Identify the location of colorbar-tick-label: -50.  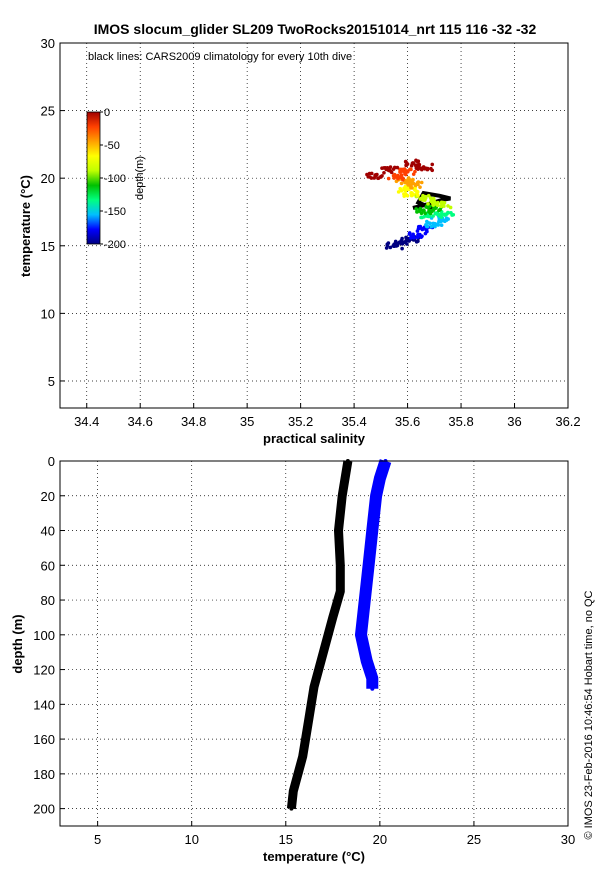
(112, 146).